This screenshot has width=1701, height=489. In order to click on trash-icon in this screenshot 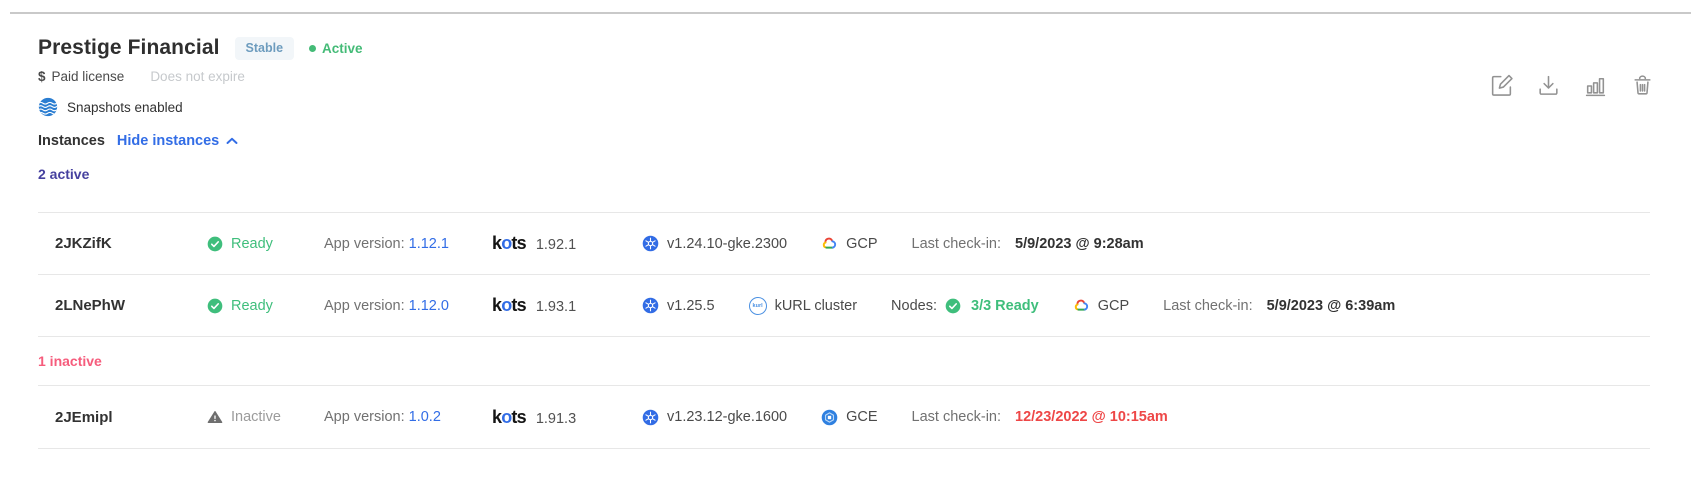, I will do `click(1642, 84)`.